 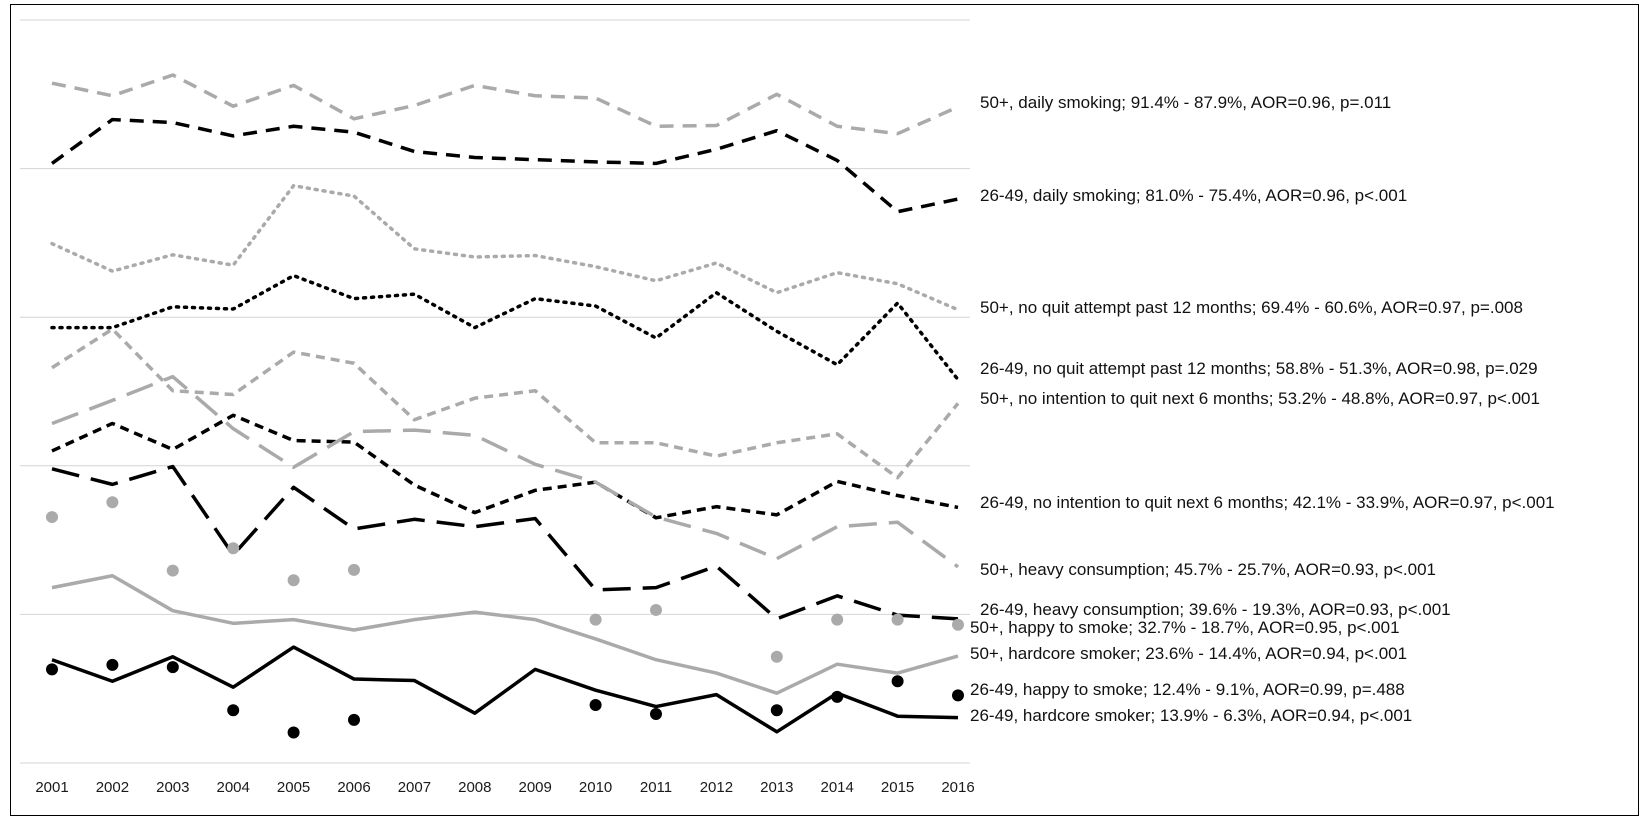 What do you see at coordinates (595, 787) in the screenshot?
I see `x-tick-label: 2010` at bounding box center [595, 787].